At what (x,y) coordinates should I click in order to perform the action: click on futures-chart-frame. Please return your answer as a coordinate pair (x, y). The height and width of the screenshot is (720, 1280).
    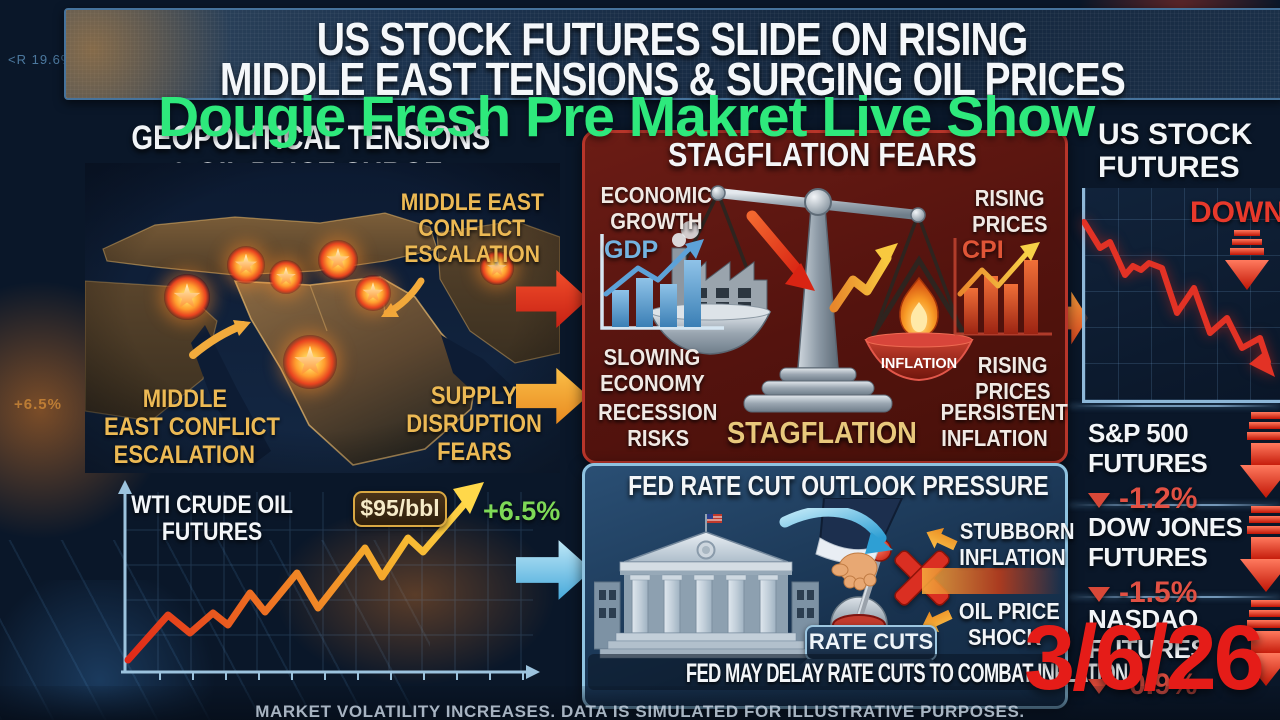
    Looking at the image, I should click on (1181, 295).